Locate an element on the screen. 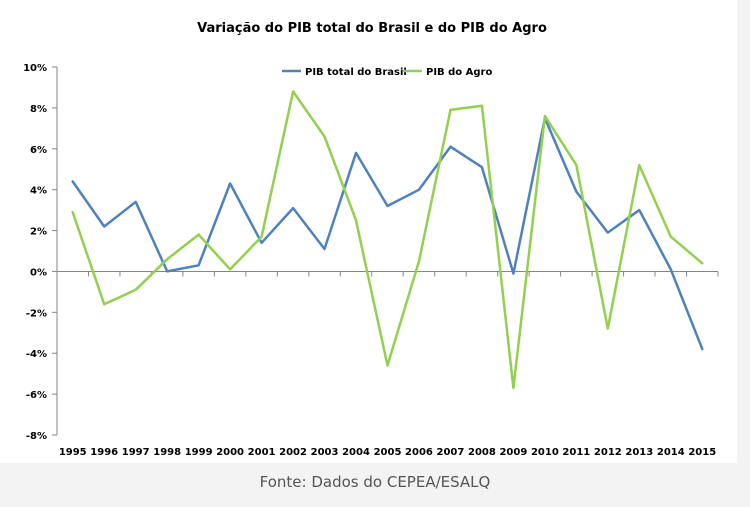  x-tick-label: 2000 is located at coordinates (230, 452).